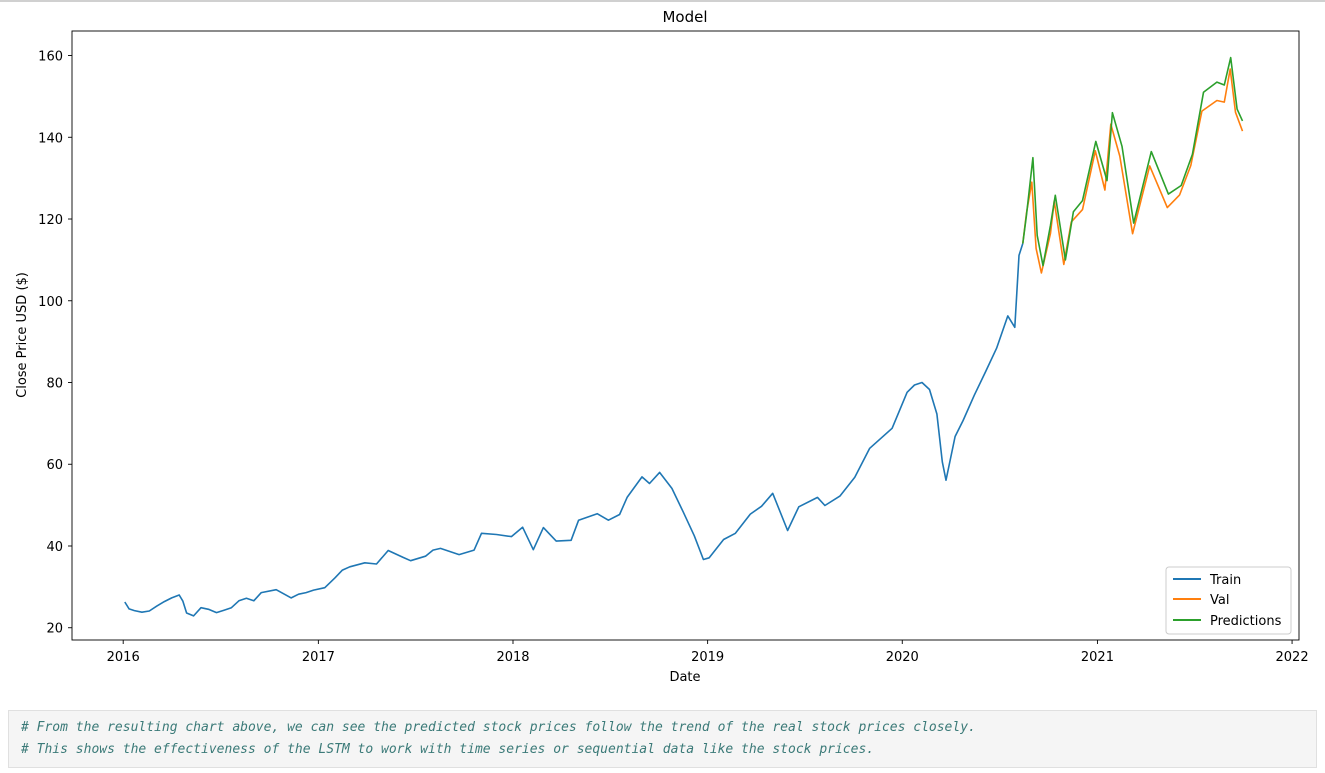 The image size is (1325, 773). I want to click on y-tick-label: 140, so click(50, 138).